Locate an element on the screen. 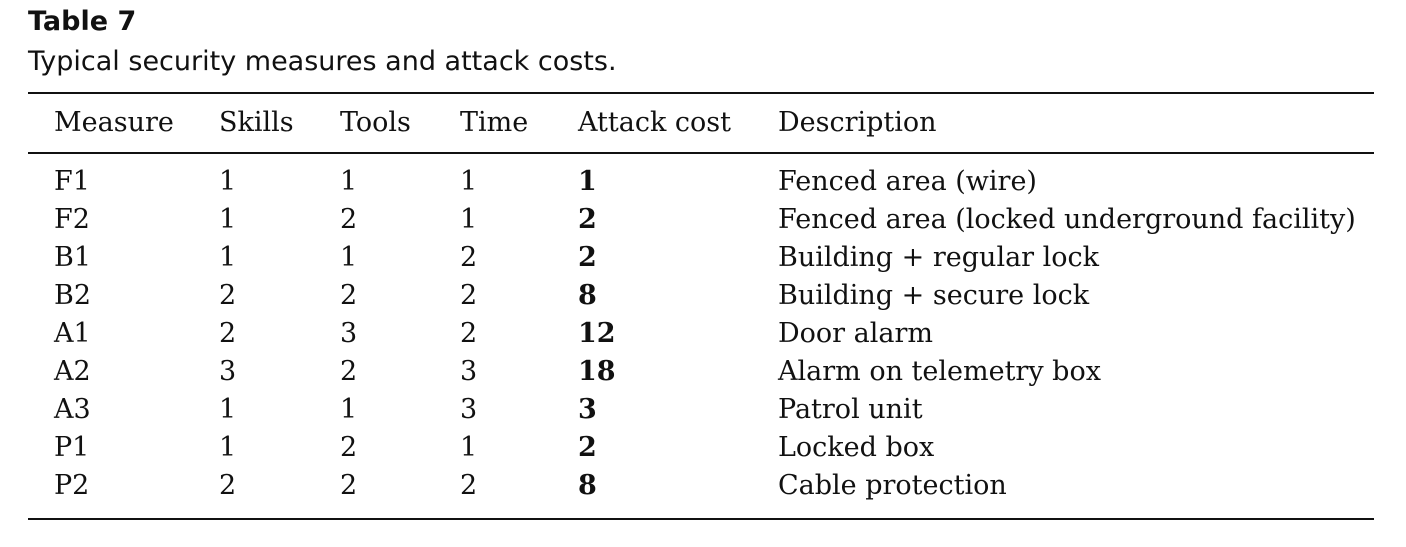 Image resolution: width=1406 pixels, height=547 pixels. cell-tools: 3 is located at coordinates (349, 333).